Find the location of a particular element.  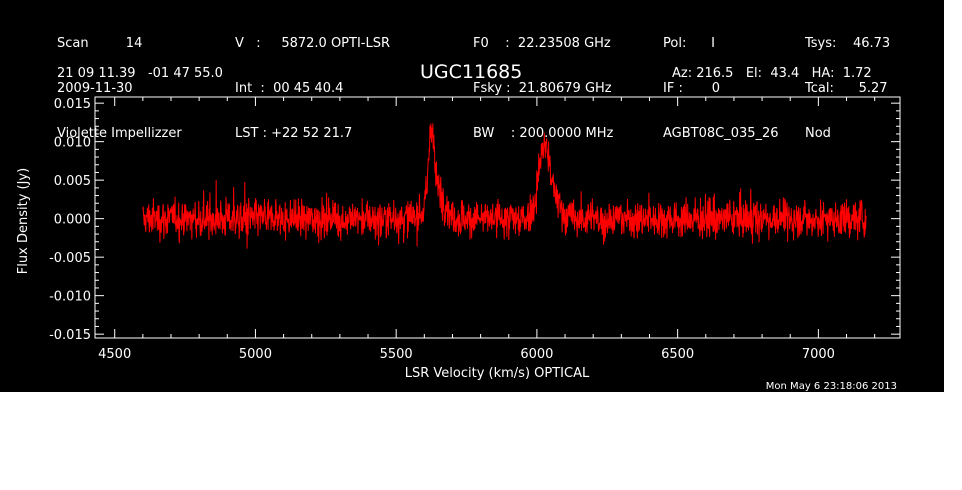

pointing-info: Az: 216.5 El: 43.4 HA: 1.72 is located at coordinates (772, 73).